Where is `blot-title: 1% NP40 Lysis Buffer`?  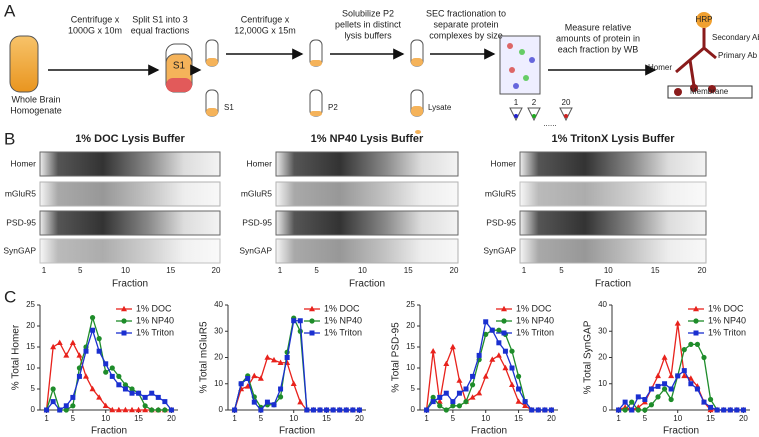 blot-title: 1% NP40 Lysis Buffer is located at coordinates (367, 139).